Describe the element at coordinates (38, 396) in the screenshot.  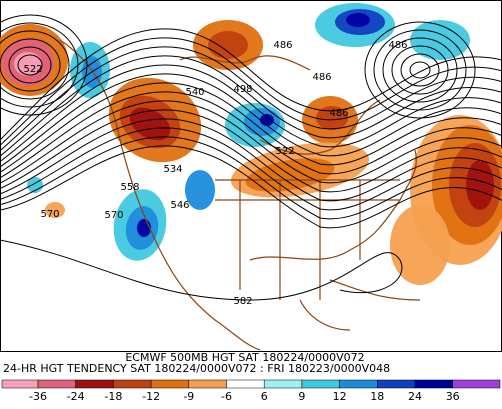
I see `legend-tick-label: -36` at that location.